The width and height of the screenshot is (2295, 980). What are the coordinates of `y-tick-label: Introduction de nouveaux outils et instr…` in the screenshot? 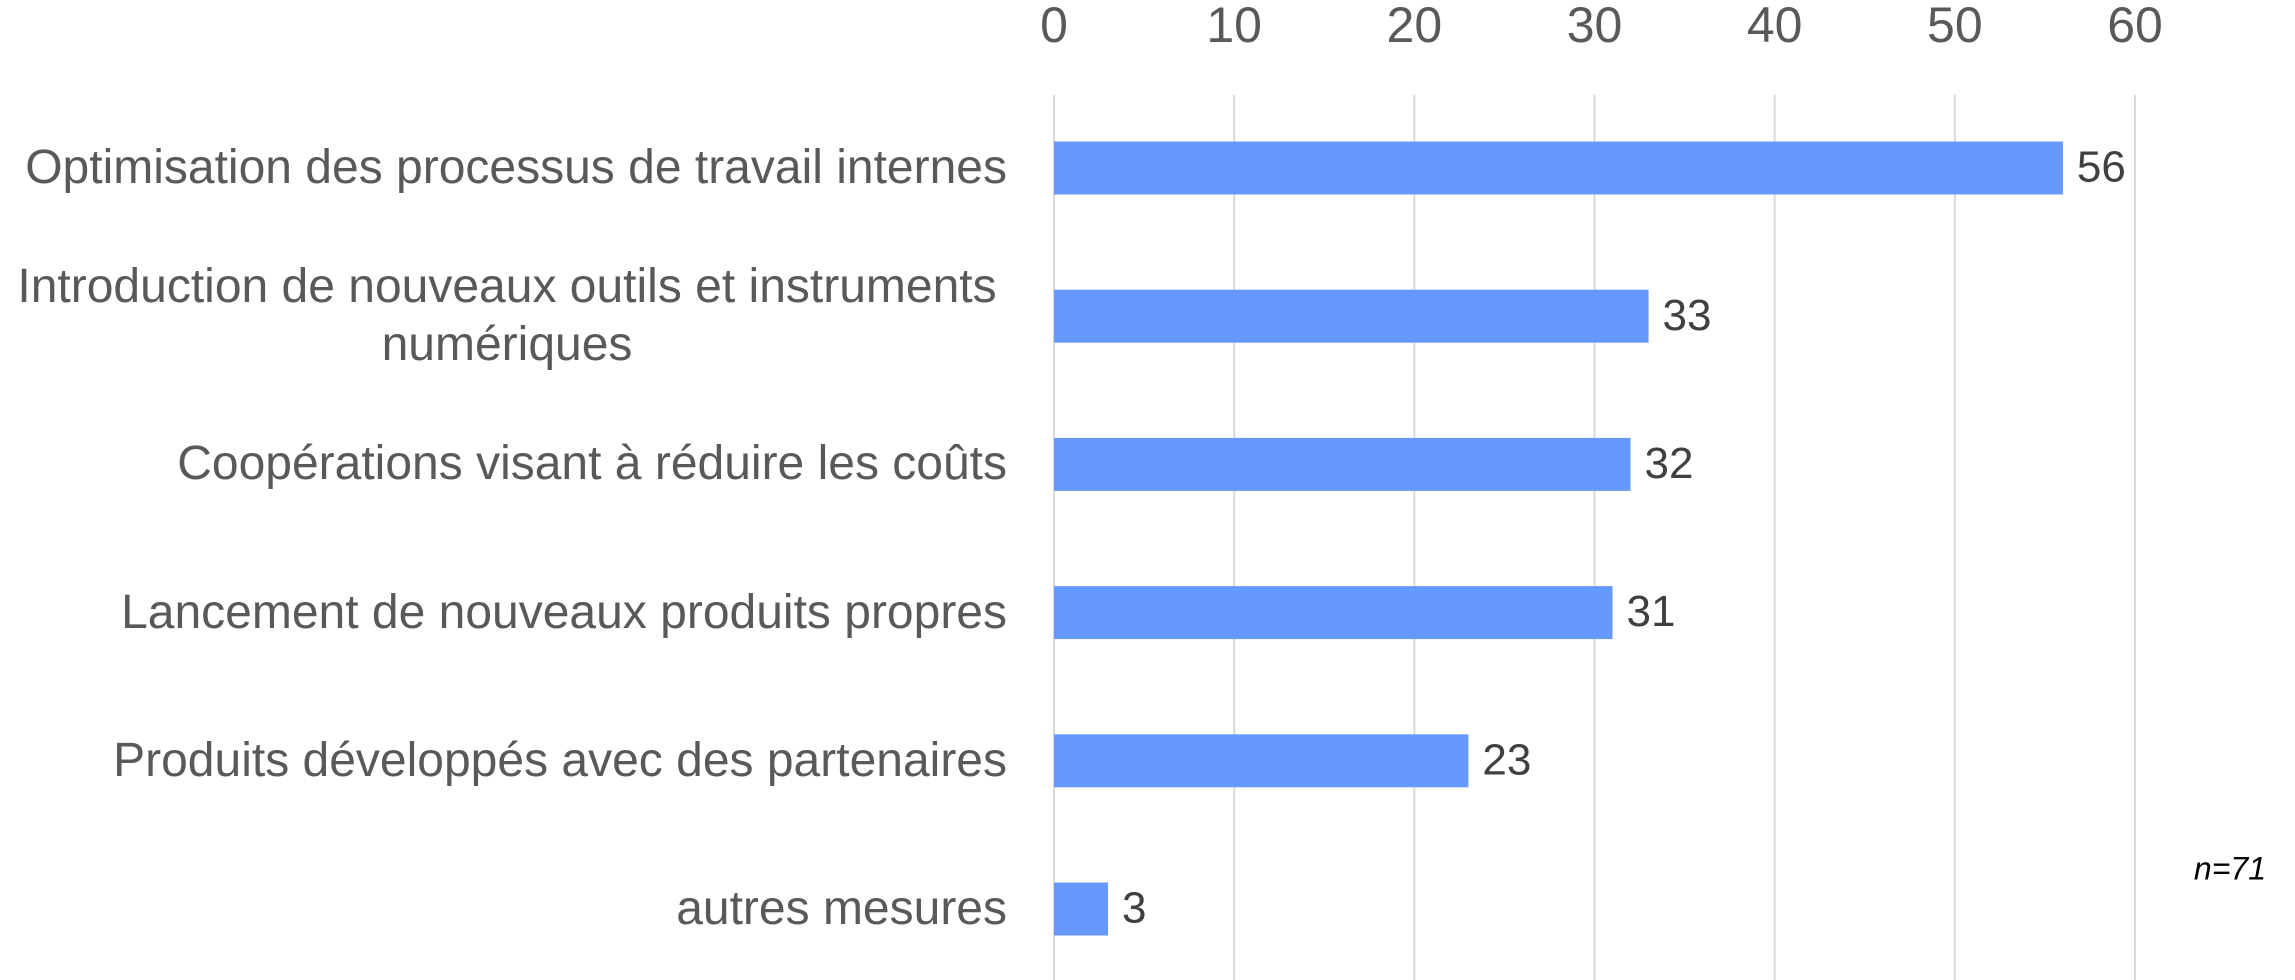 It's located at (507, 316).